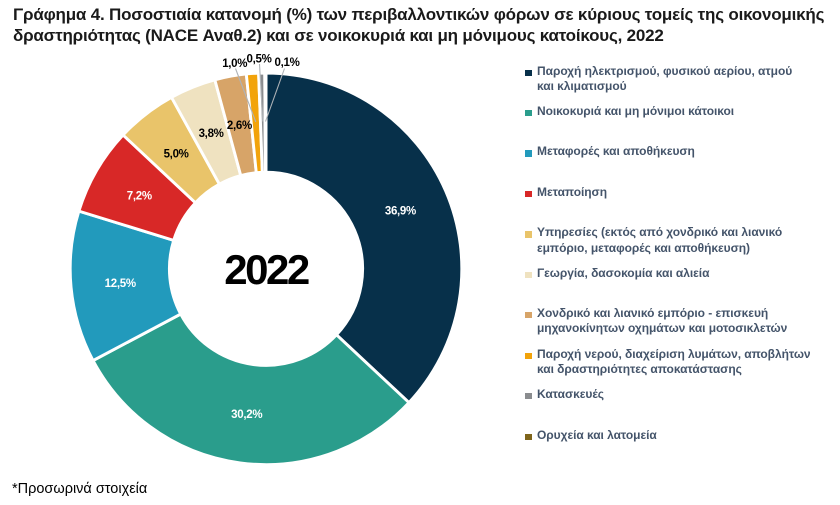  Describe the element at coordinates (258, 60) in the screenshot. I see `svg-text: 0,5%` at that location.